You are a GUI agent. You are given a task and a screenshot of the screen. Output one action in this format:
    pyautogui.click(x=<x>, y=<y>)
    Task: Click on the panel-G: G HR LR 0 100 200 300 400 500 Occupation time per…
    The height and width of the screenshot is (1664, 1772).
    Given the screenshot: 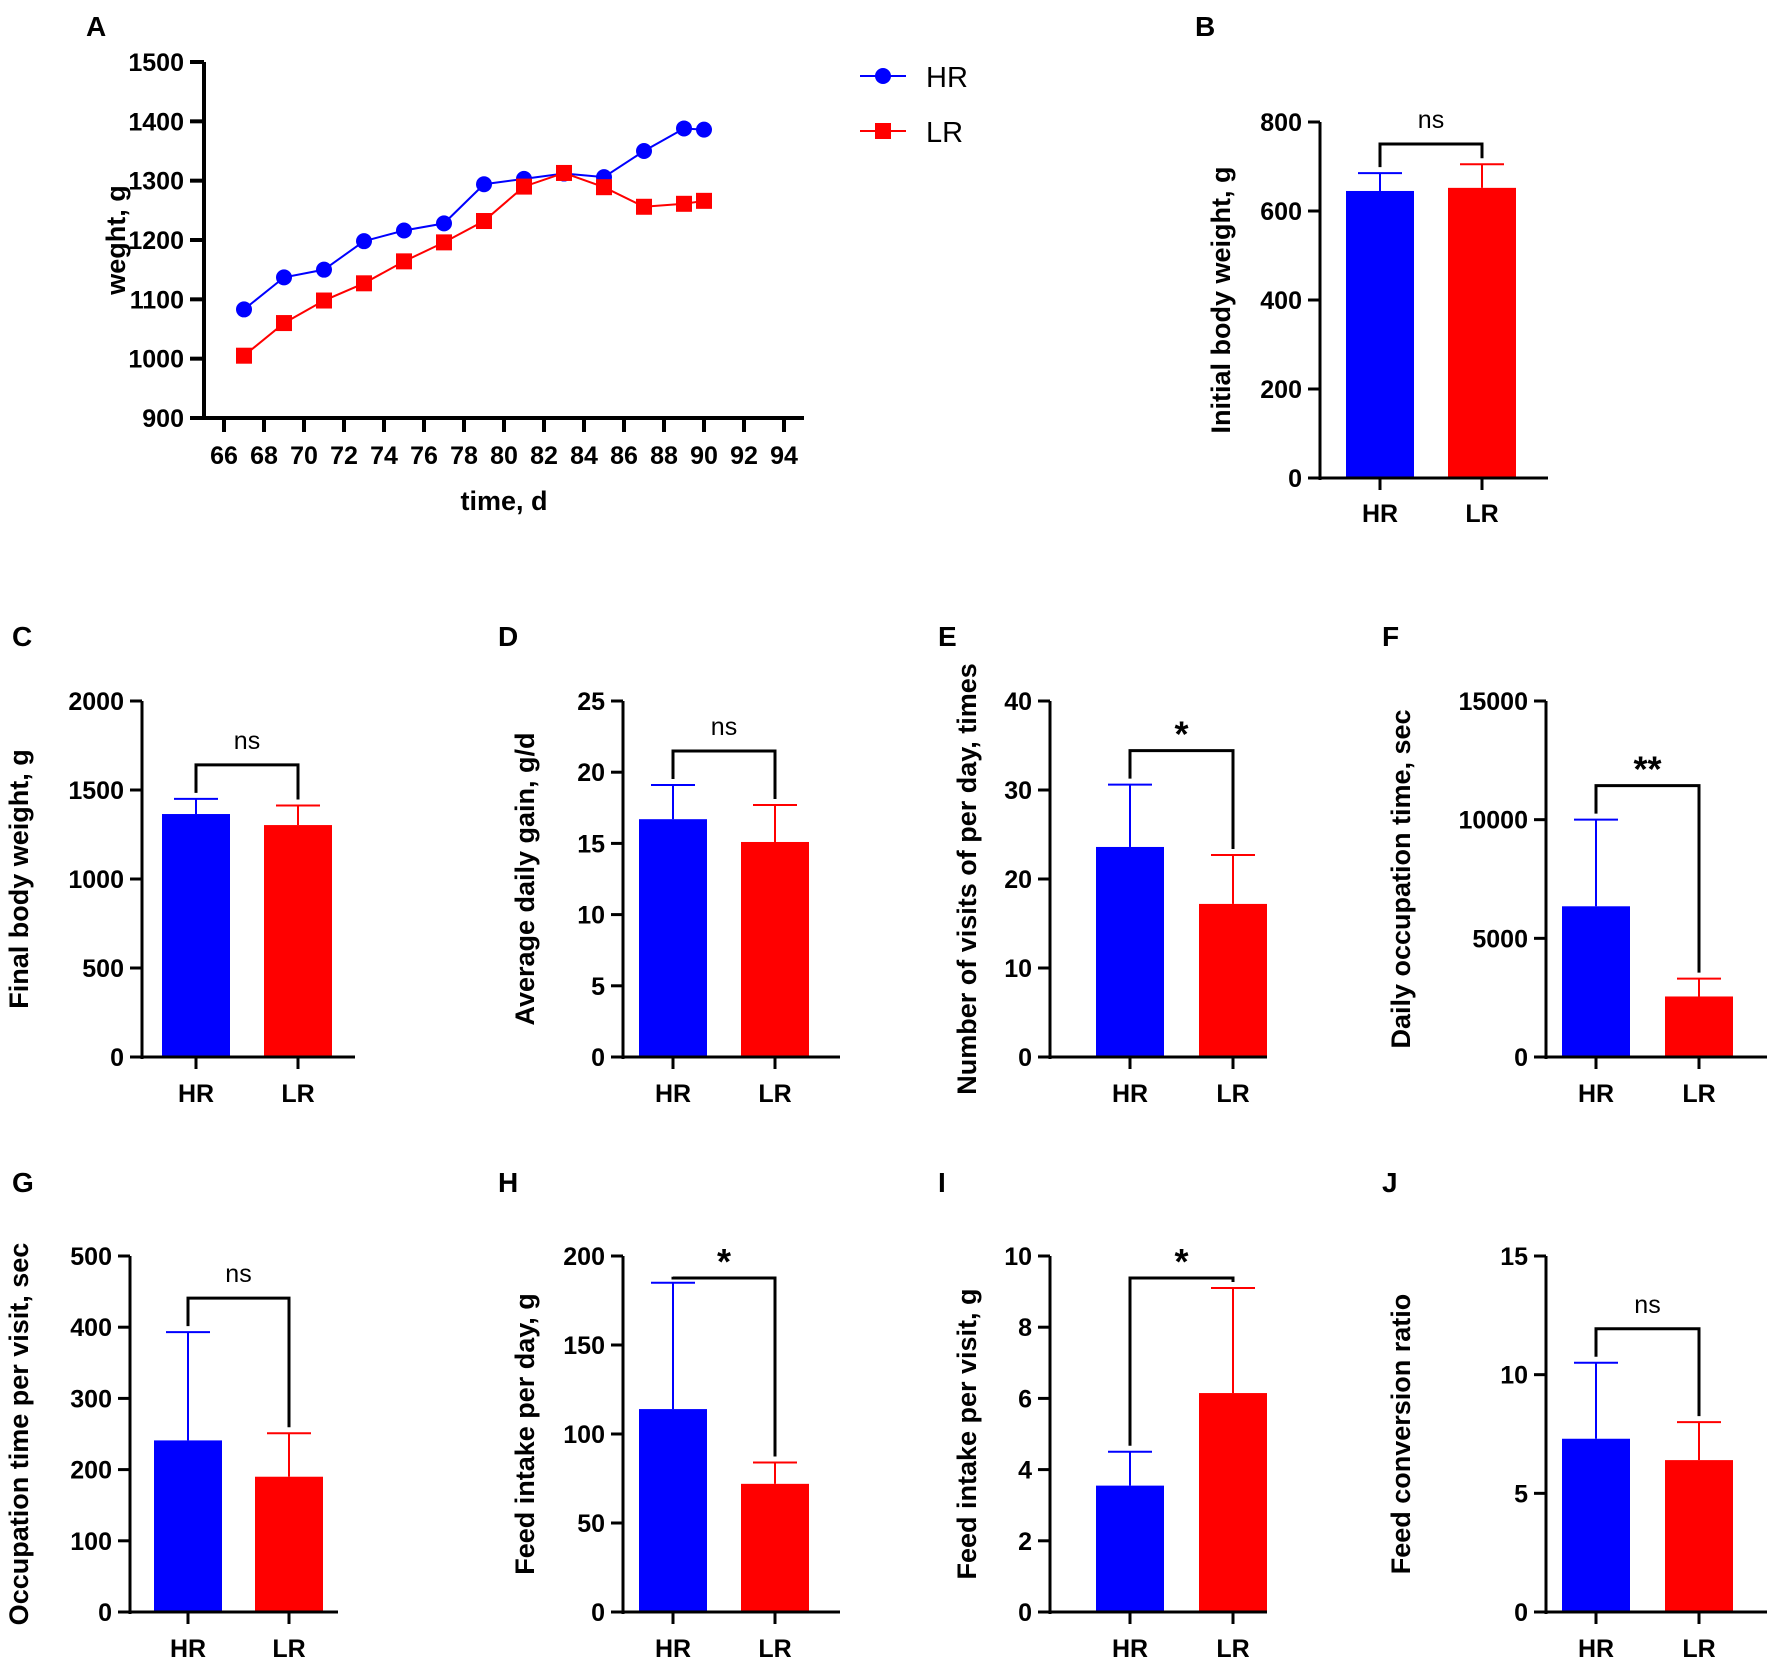 What is the action you would take?
    pyautogui.click(x=171, y=1415)
    